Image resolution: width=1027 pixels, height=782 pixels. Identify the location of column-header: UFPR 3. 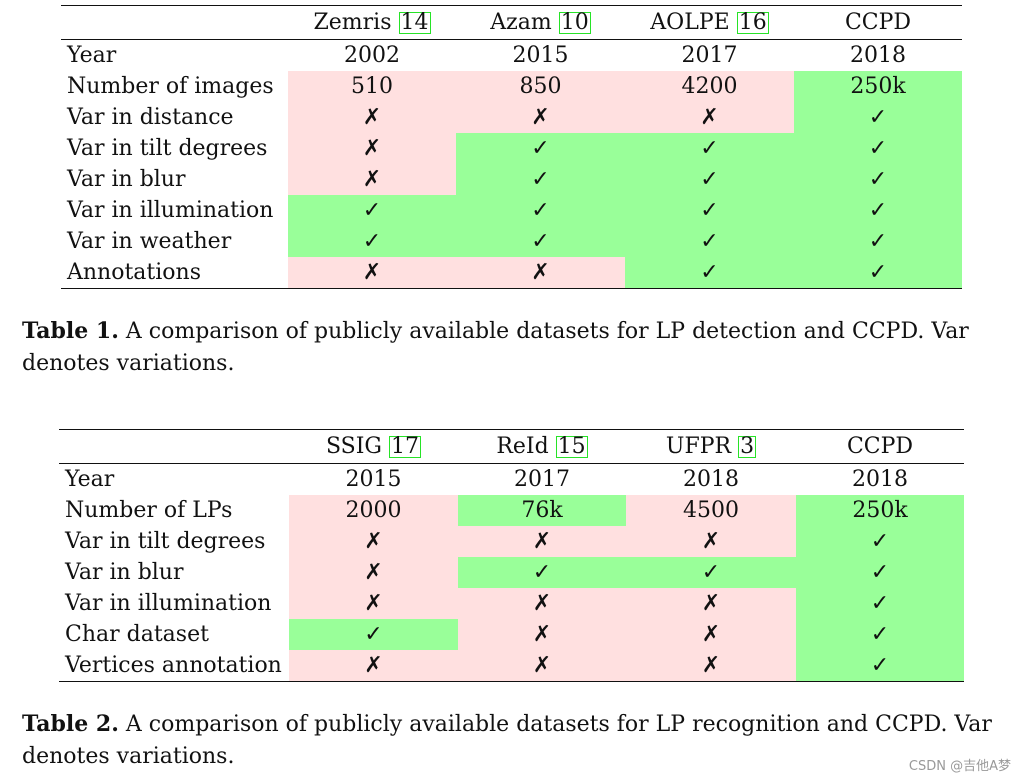
(711, 446).